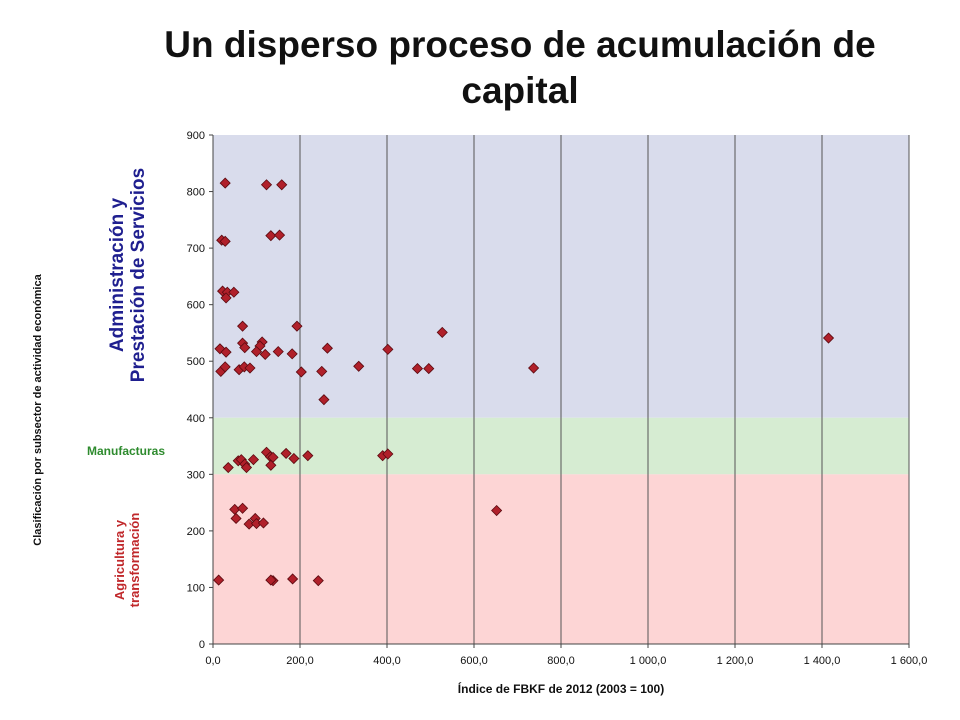 This screenshot has height=720, width=960. I want to click on y-tick-label: 200, so click(196, 532).